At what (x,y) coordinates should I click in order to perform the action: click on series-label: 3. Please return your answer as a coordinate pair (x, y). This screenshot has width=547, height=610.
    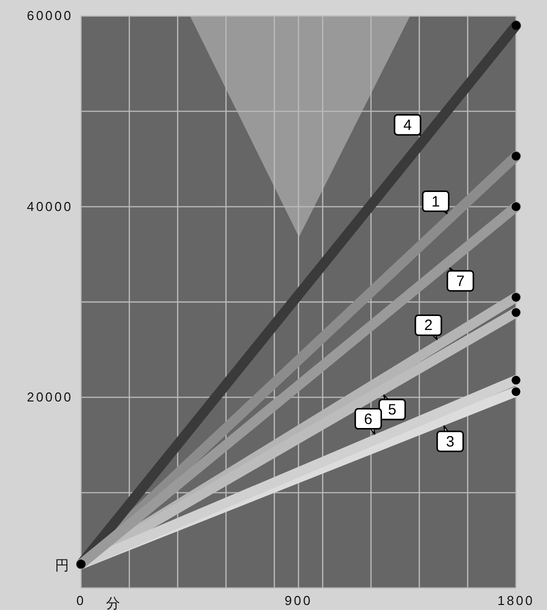
    Looking at the image, I should click on (450, 441).